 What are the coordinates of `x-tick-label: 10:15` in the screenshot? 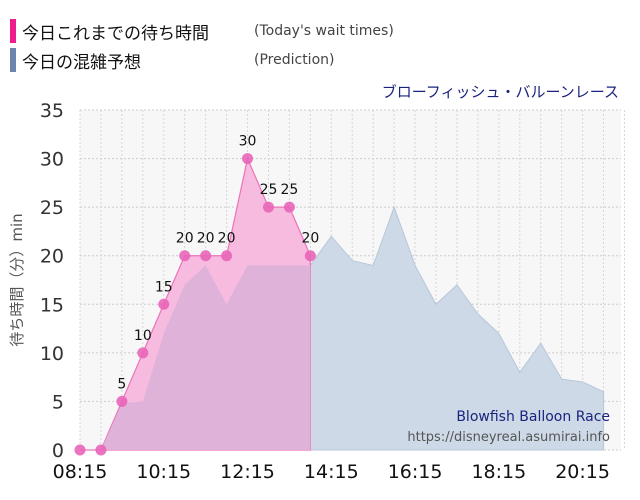 It's located at (163, 472).